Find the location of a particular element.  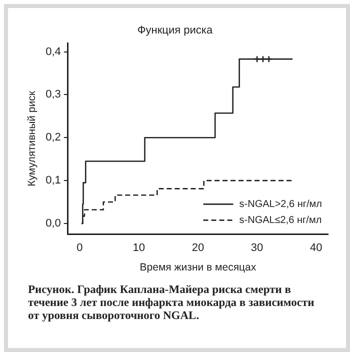

y-tick-label: 0,3 is located at coordinates (53, 94).